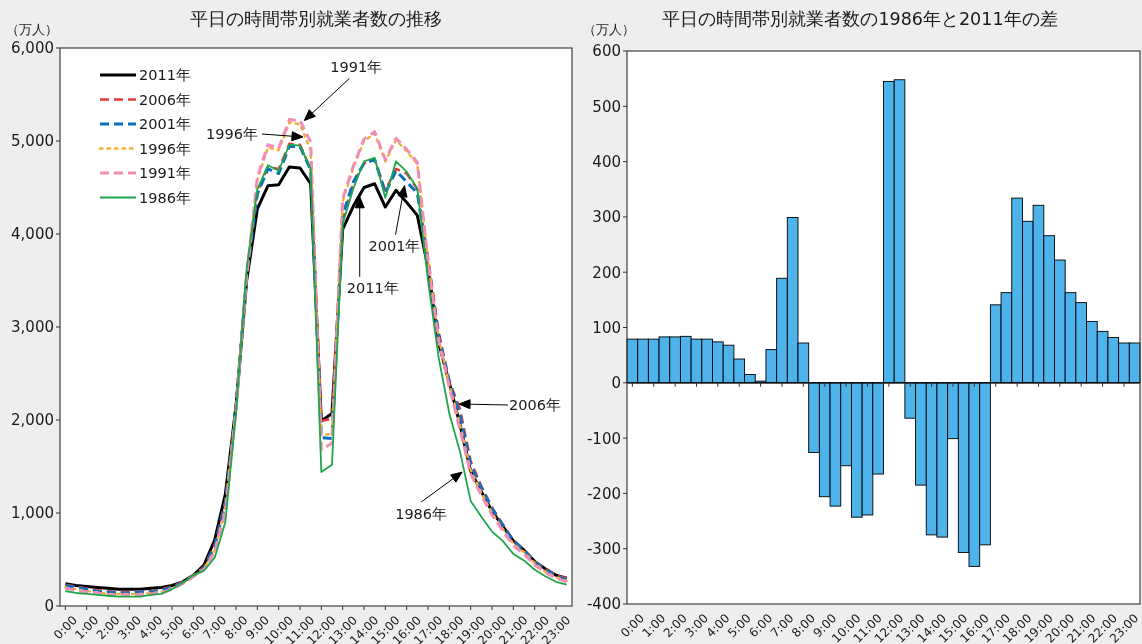 Image resolution: width=1142 pixels, height=644 pixels. I want to click on y-tick-label: 500, so click(606, 106).